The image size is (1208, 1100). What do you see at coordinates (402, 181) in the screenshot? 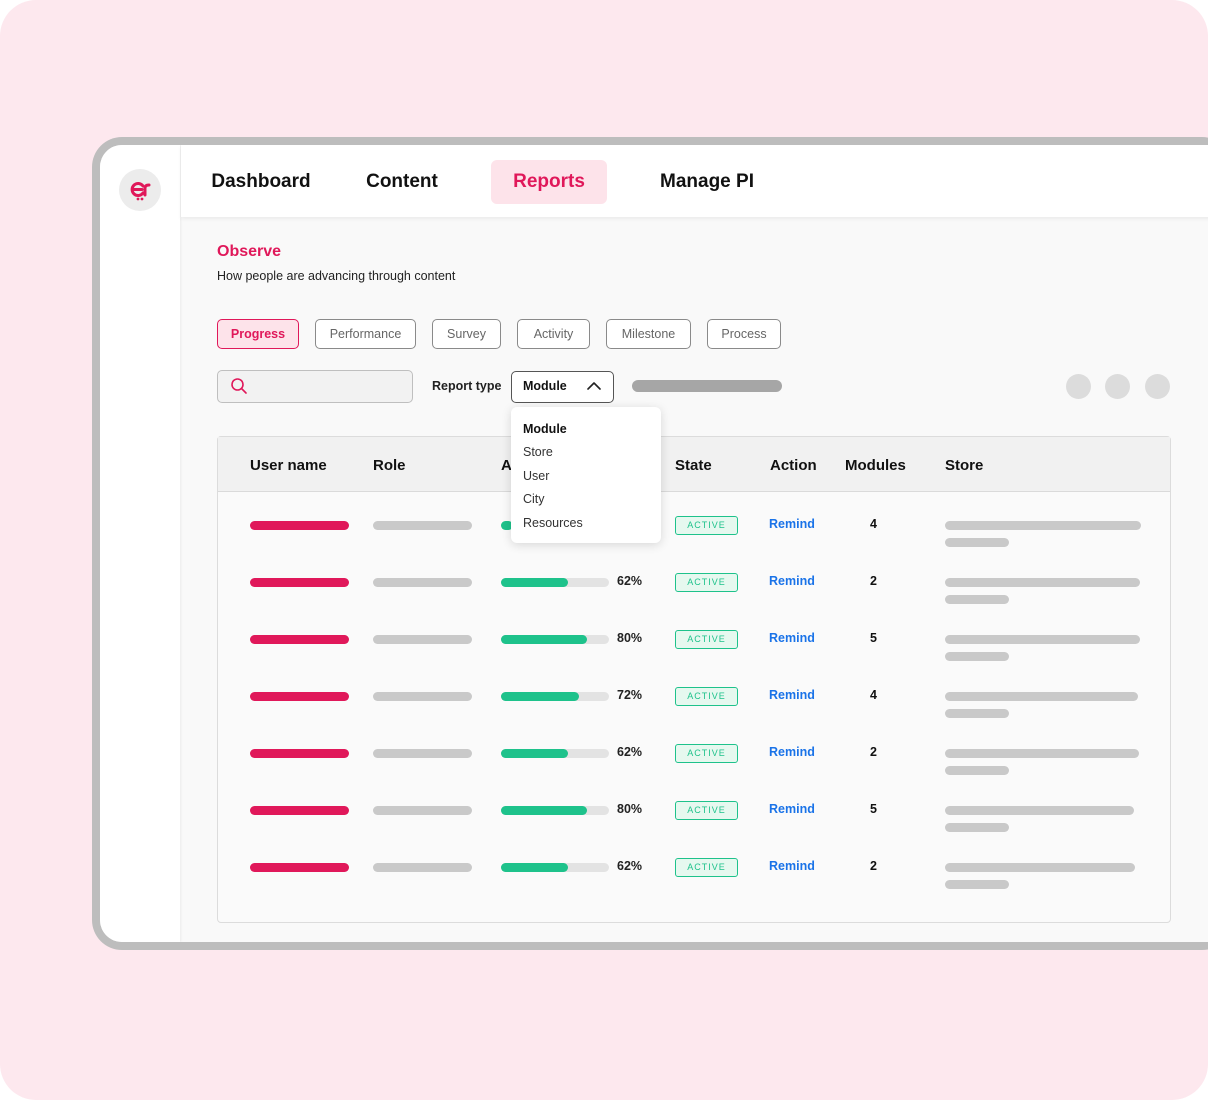
I see `nav-content: Content` at bounding box center [402, 181].